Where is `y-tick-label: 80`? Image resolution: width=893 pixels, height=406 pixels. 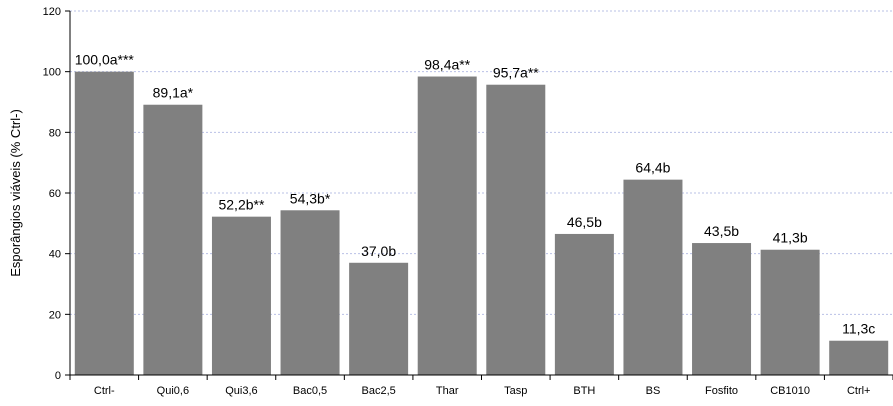 y-tick-label: 80 is located at coordinates (55, 133).